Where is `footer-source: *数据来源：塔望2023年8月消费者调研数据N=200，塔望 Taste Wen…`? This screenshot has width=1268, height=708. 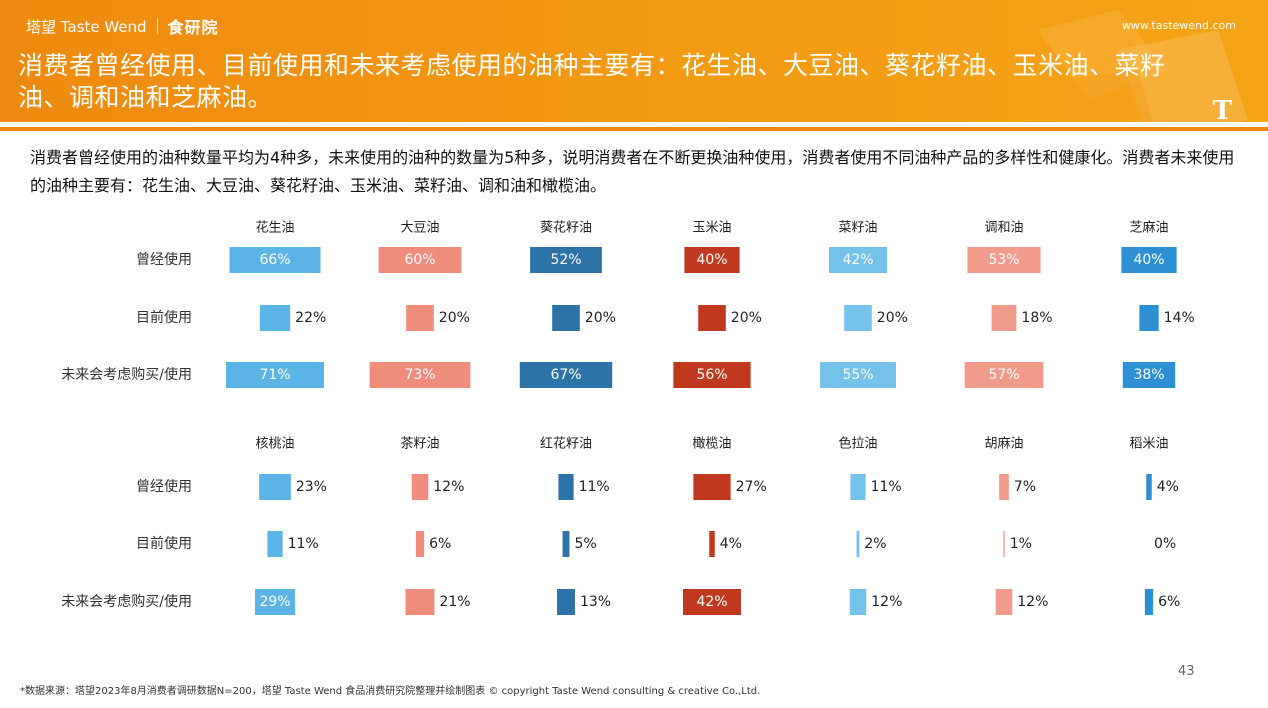 footer-source: *数据来源：塔望2023年8月消费者调研数据N=200，塔望 Taste Wen… is located at coordinates (390, 691).